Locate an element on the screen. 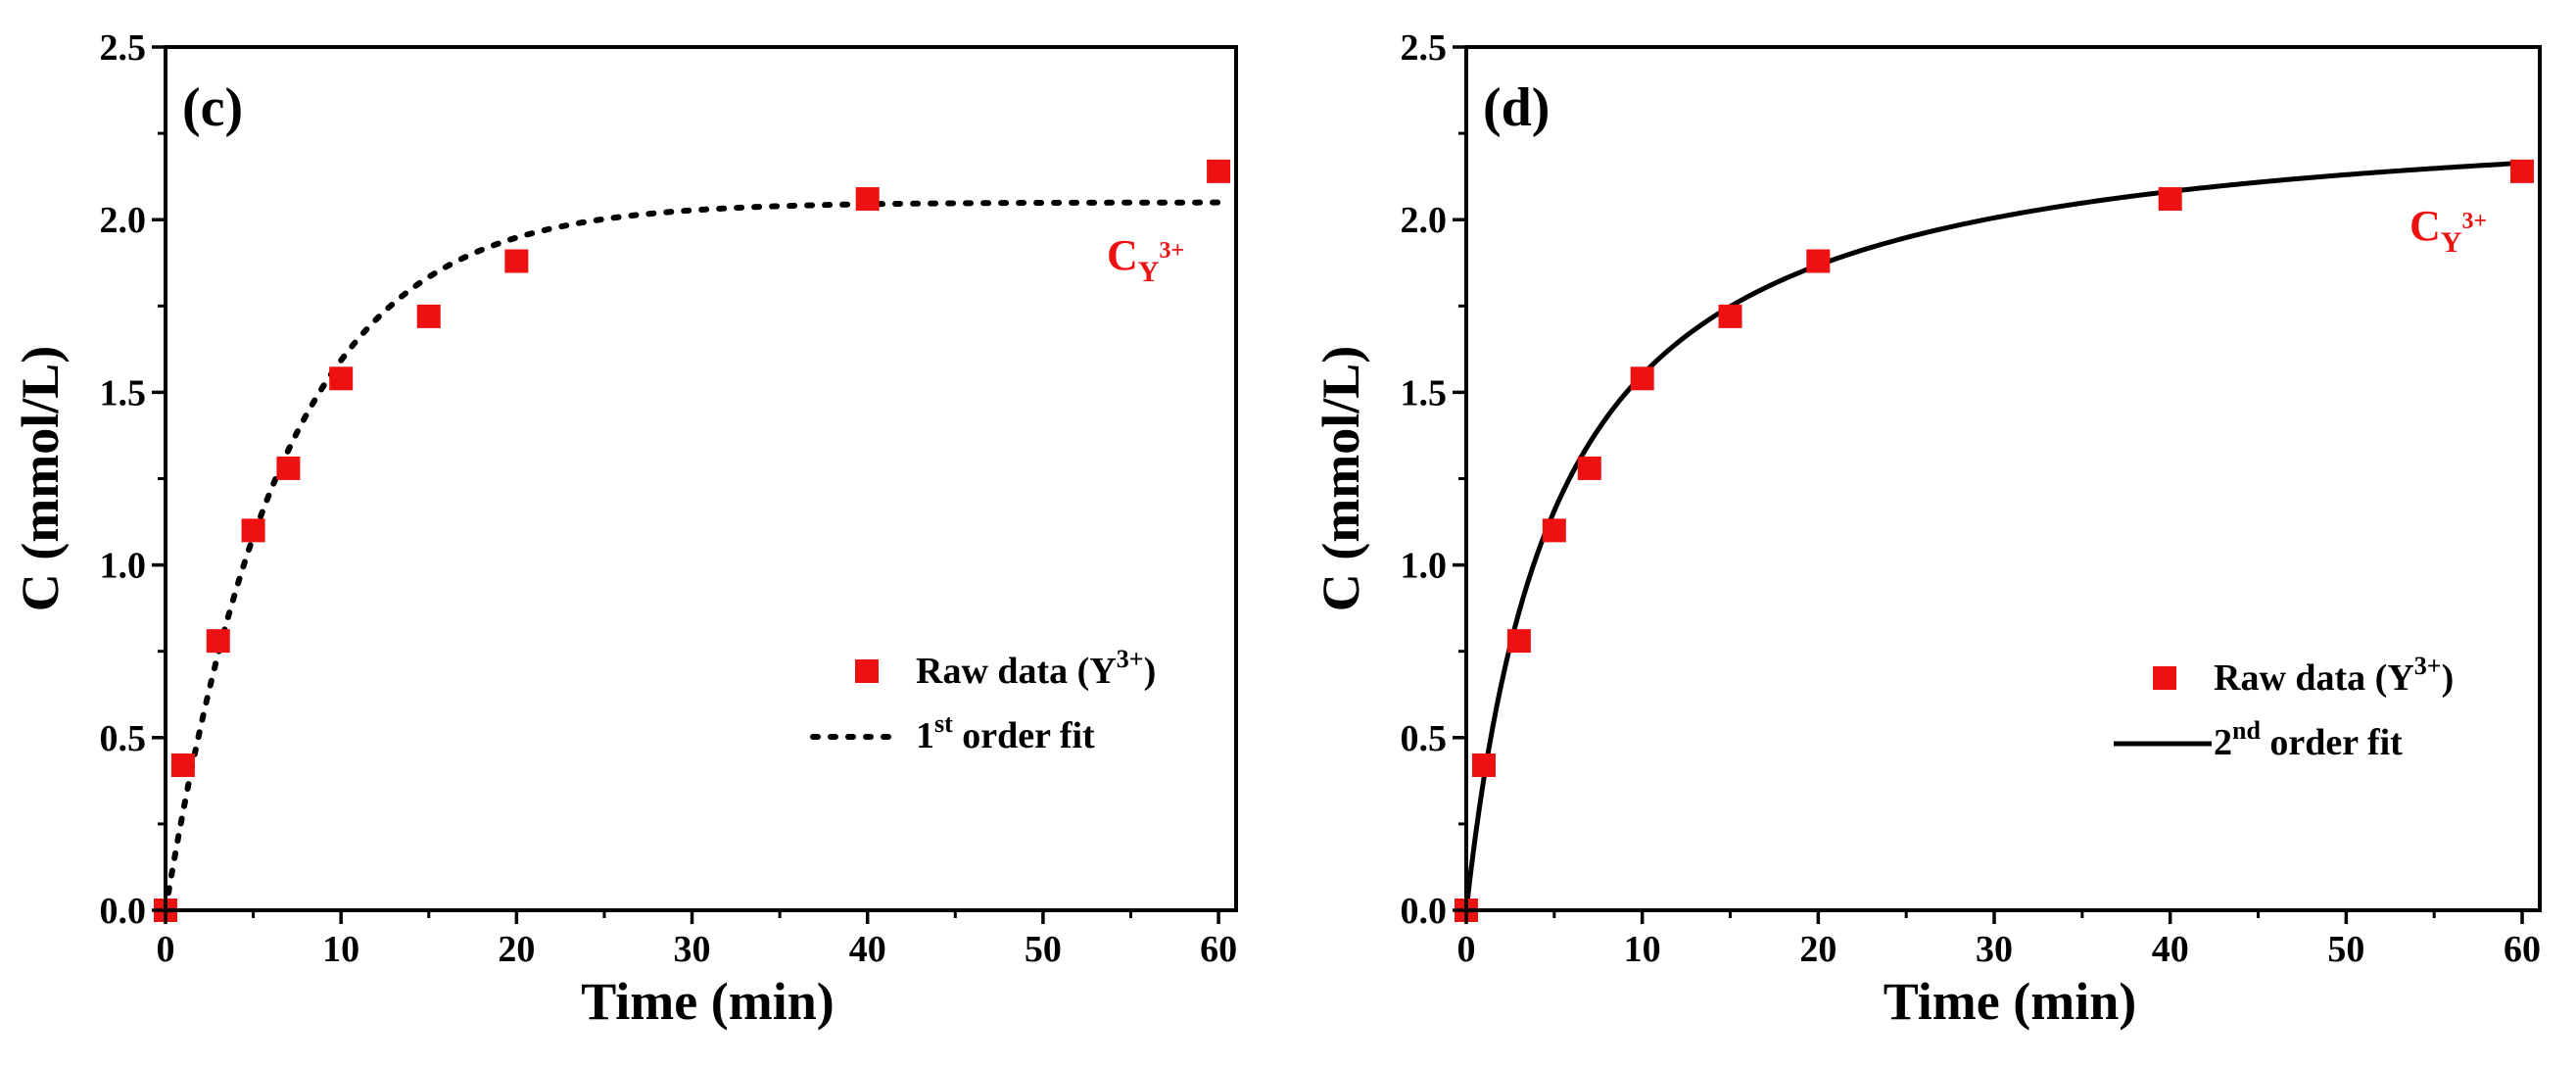 The width and height of the screenshot is (2576, 1069). panel-label: (d) is located at coordinates (1516, 108).